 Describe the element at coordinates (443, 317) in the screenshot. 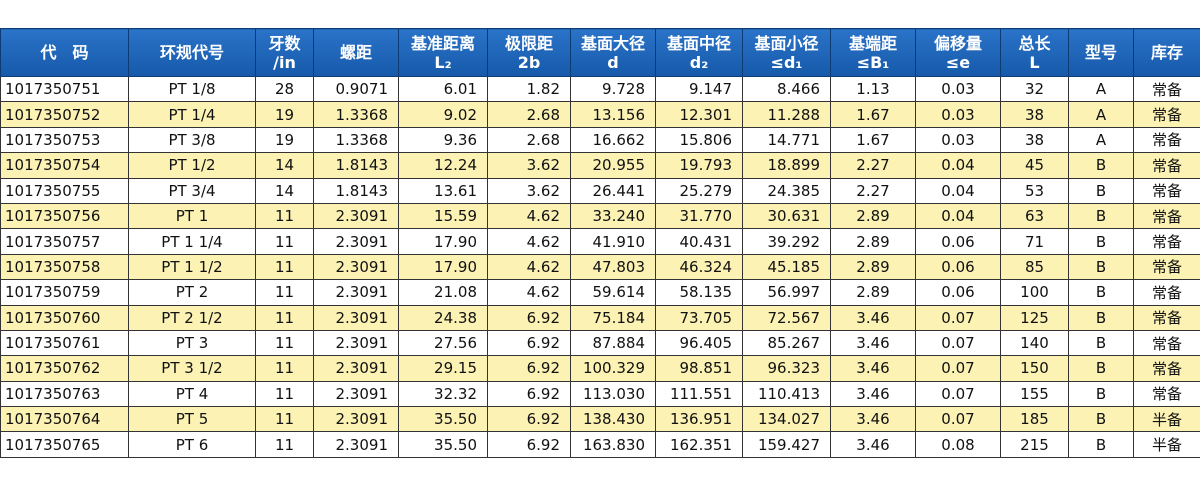

I see `table-cell: 24.38` at that location.